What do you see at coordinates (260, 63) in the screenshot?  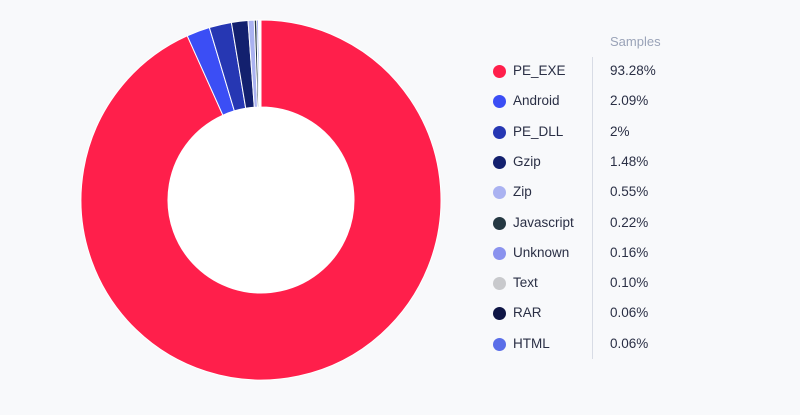 I see `donut-slice-html` at bounding box center [260, 63].